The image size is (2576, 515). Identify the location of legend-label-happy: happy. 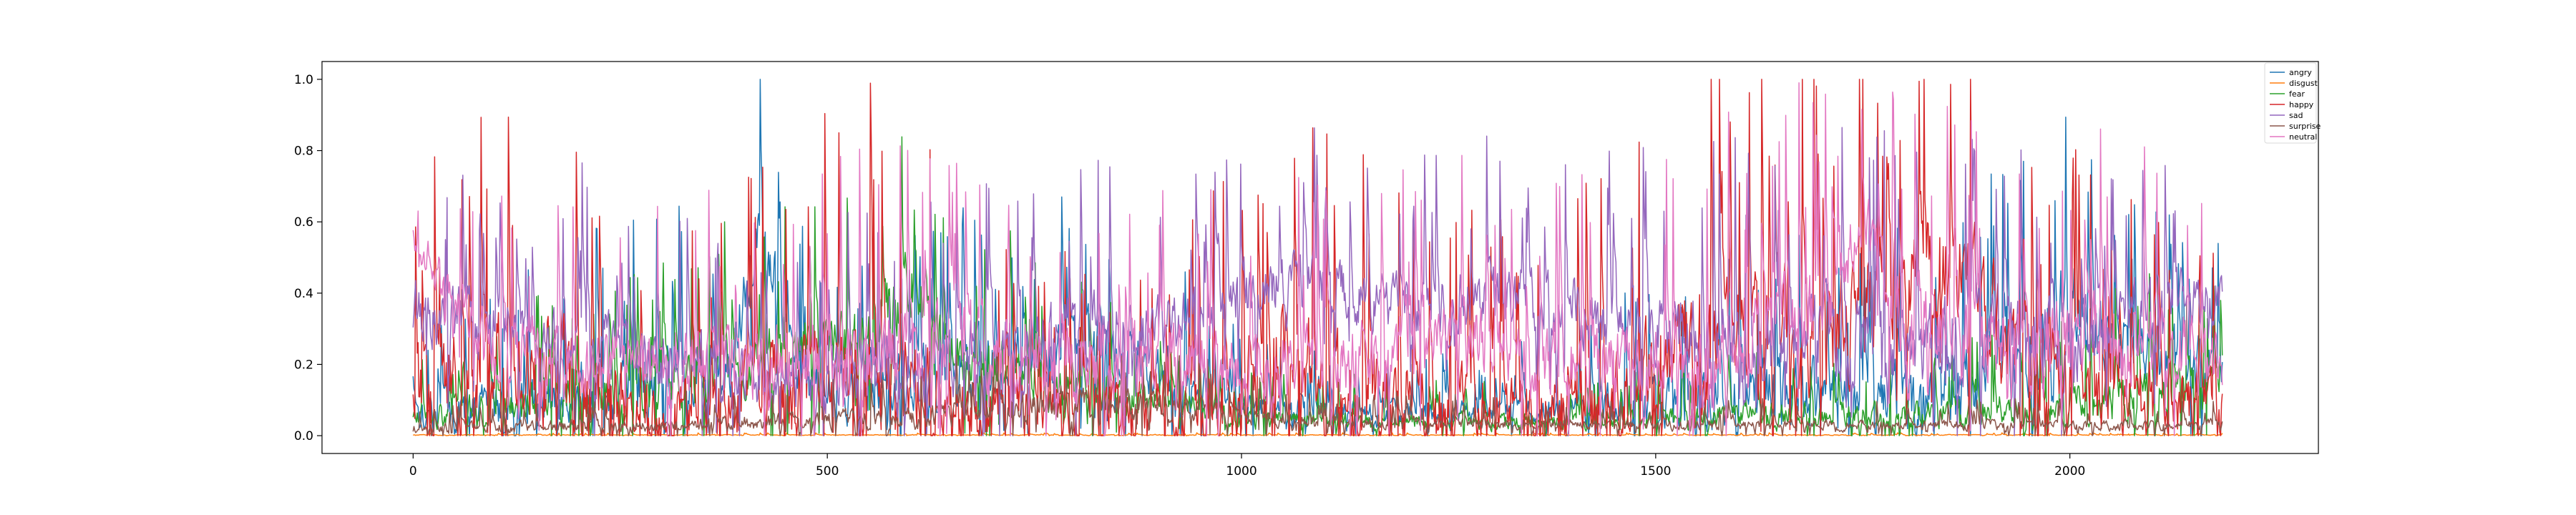
(2301, 105).